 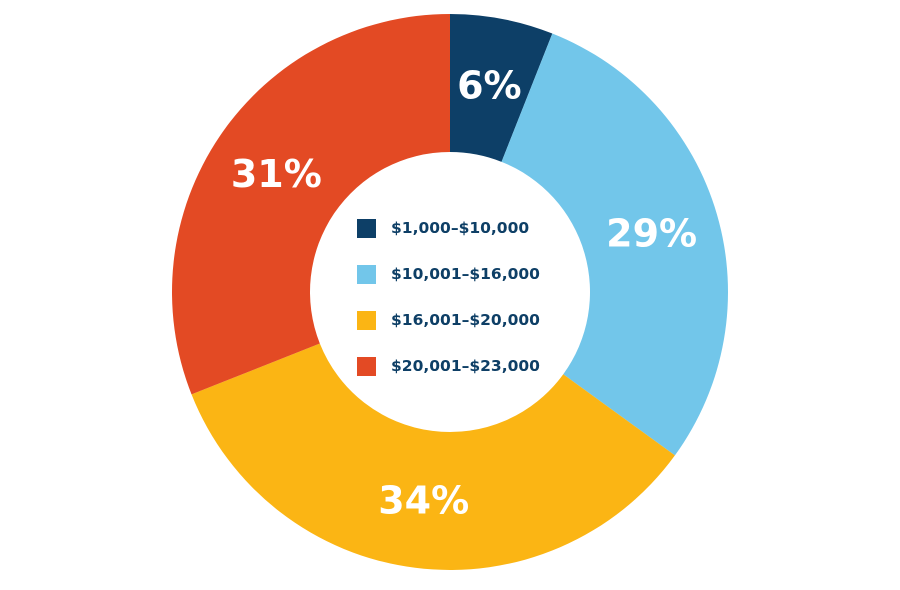 I want to click on legend-item: $16,001–$20,000, so click(x=467, y=320).